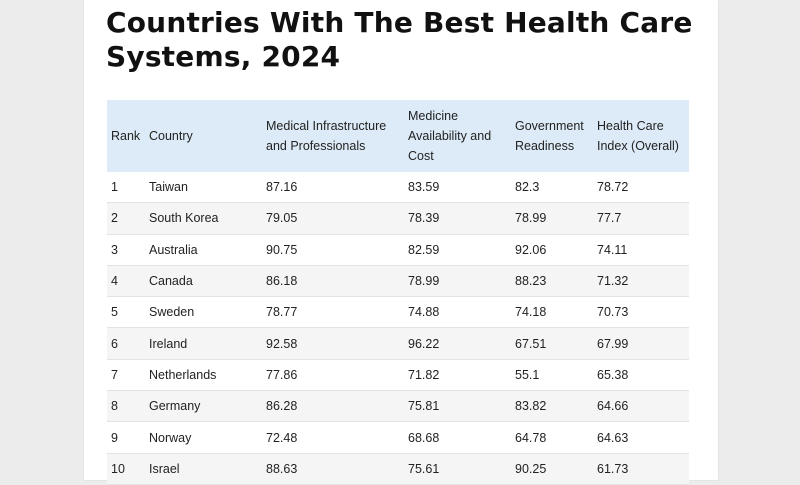  I want to click on cell-rank: 6, so click(126, 343).